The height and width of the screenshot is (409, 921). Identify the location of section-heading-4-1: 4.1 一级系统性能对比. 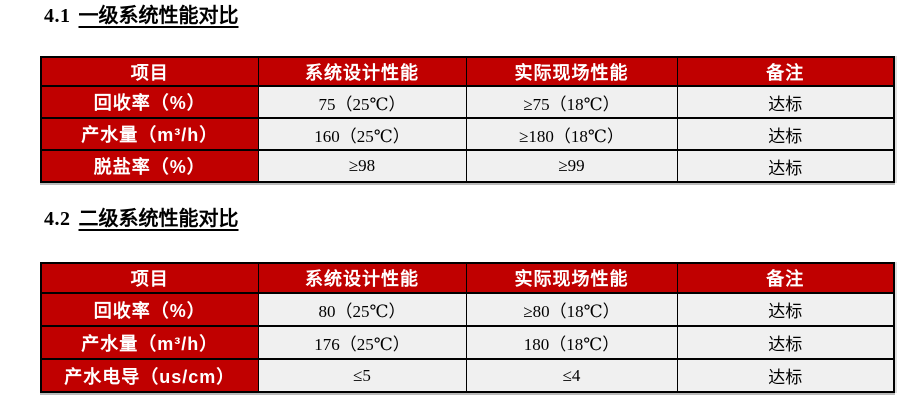
(141, 16).